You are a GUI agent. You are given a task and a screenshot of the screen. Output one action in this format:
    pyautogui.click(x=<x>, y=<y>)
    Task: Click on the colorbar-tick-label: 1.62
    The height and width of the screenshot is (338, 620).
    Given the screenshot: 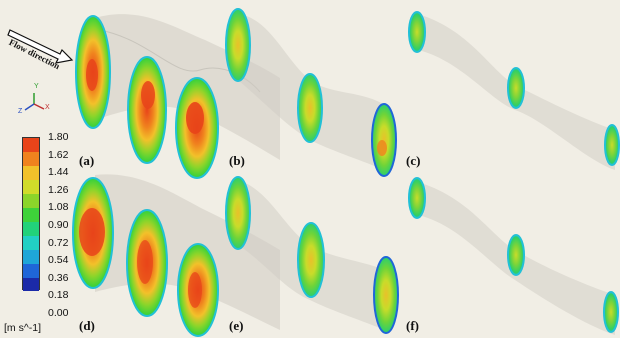 What is the action you would take?
    pyautogui.click(x=58, y=154)
    